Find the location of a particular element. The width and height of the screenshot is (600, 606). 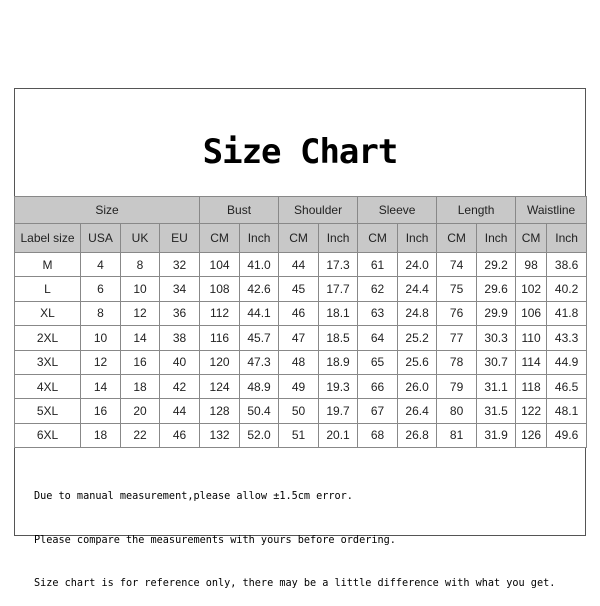

table-cell: 32 is located at coordinates (179, 264).